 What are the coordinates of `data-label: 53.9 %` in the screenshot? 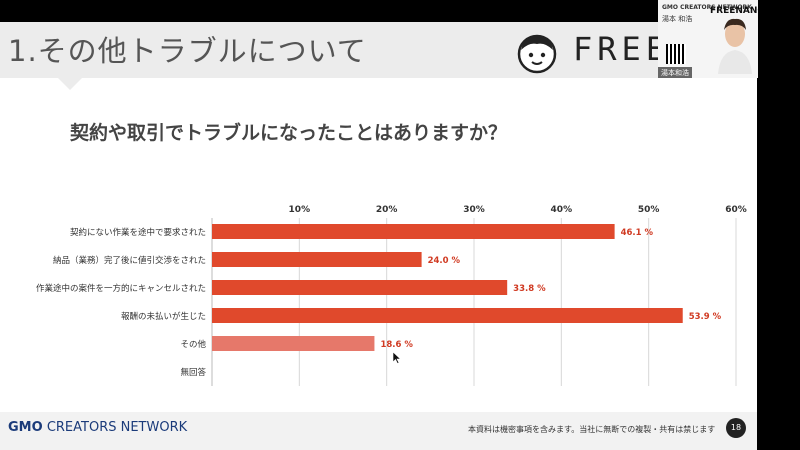 It's located at (705, 317).